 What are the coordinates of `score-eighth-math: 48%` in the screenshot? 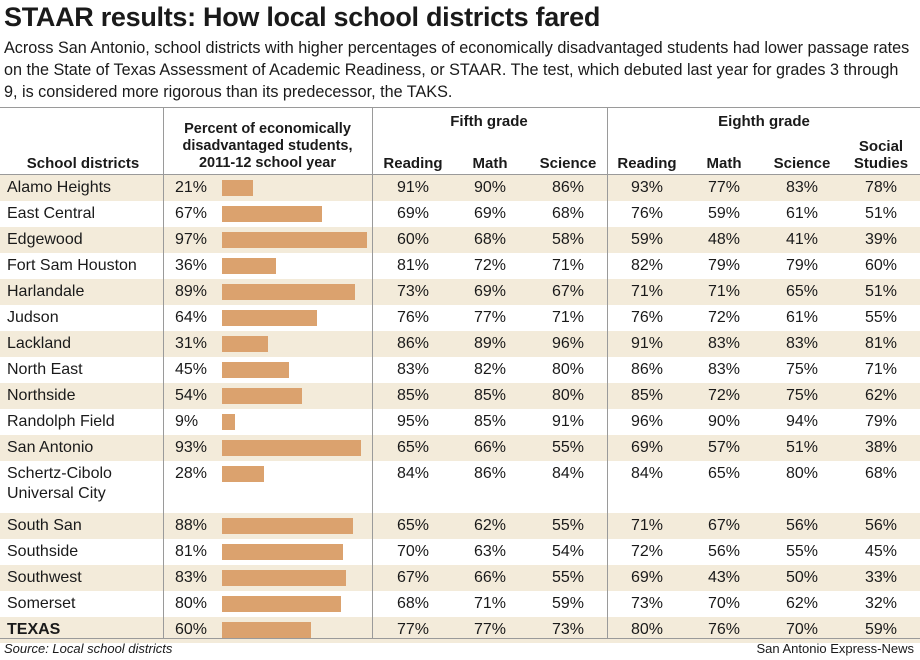 It's located at (724, 239).